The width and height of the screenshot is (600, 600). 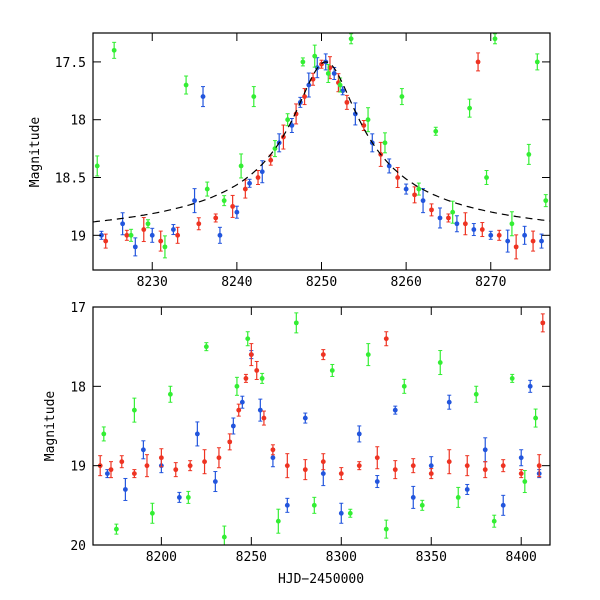 What do you see at coordinates (78, 236) in the screenshot?
I see `top-y-tick-label: 19` at bounding box center [78, 236].